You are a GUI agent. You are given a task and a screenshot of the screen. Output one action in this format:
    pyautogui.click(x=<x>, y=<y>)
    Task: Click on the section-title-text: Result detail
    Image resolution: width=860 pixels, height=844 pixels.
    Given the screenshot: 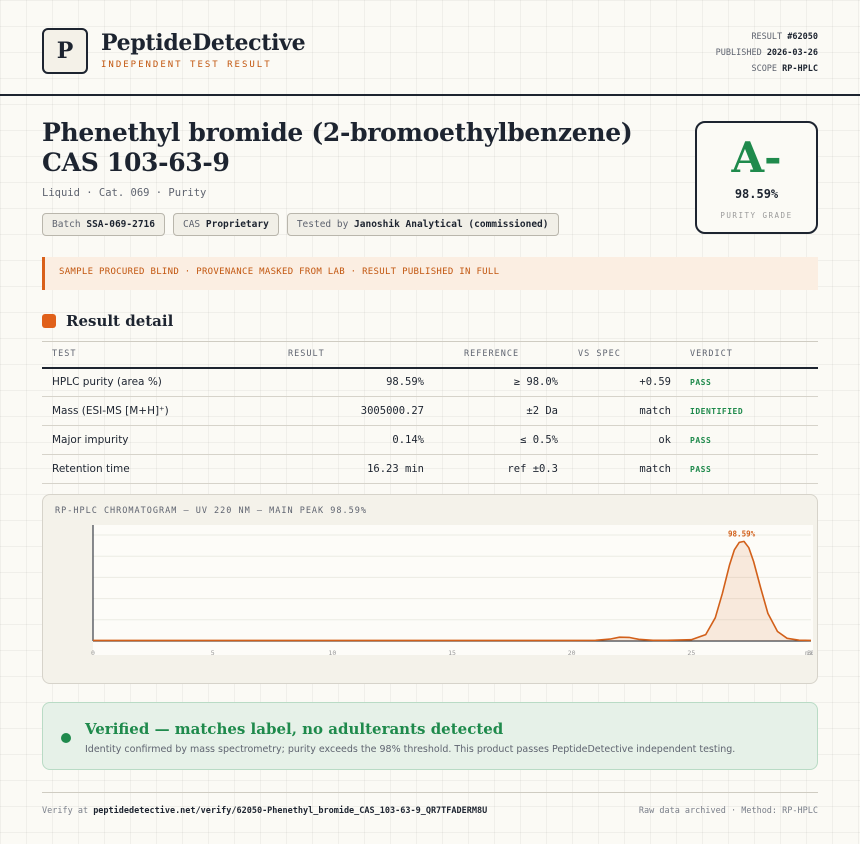 What is the action you would take?
    pyautogui.click(x=120, y=321)
    